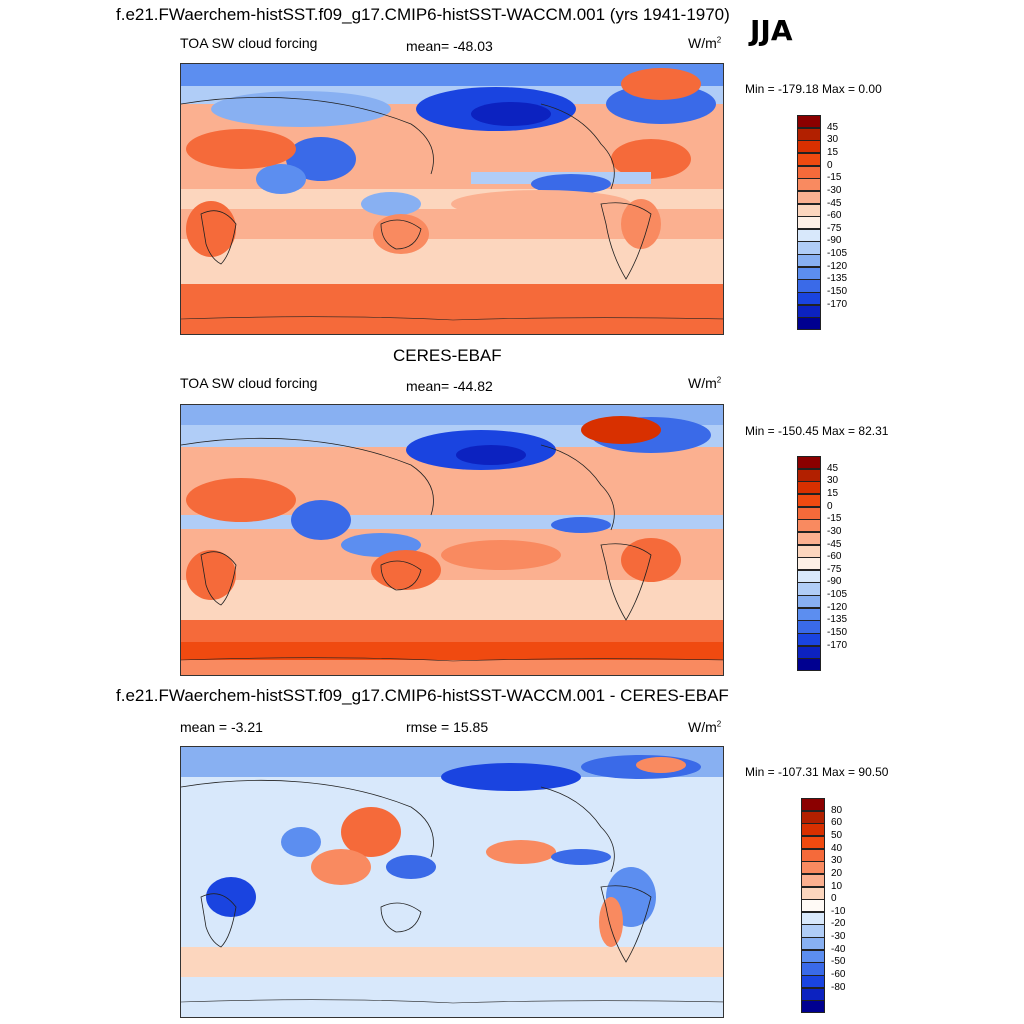  I want to click on panel-2-variable-label: TOA SW cloud forcing, so click(249, 383).